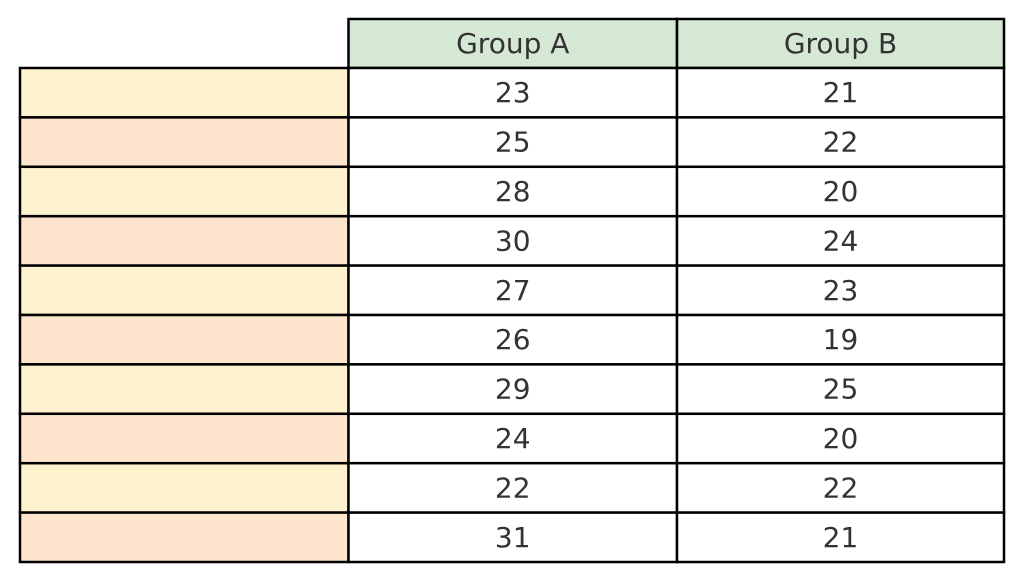 The height and width of the screenshot is (581, 1024). Describe the element at coordinates (513, 240) in the screenshot. I see `cell-value: 30` at that location.